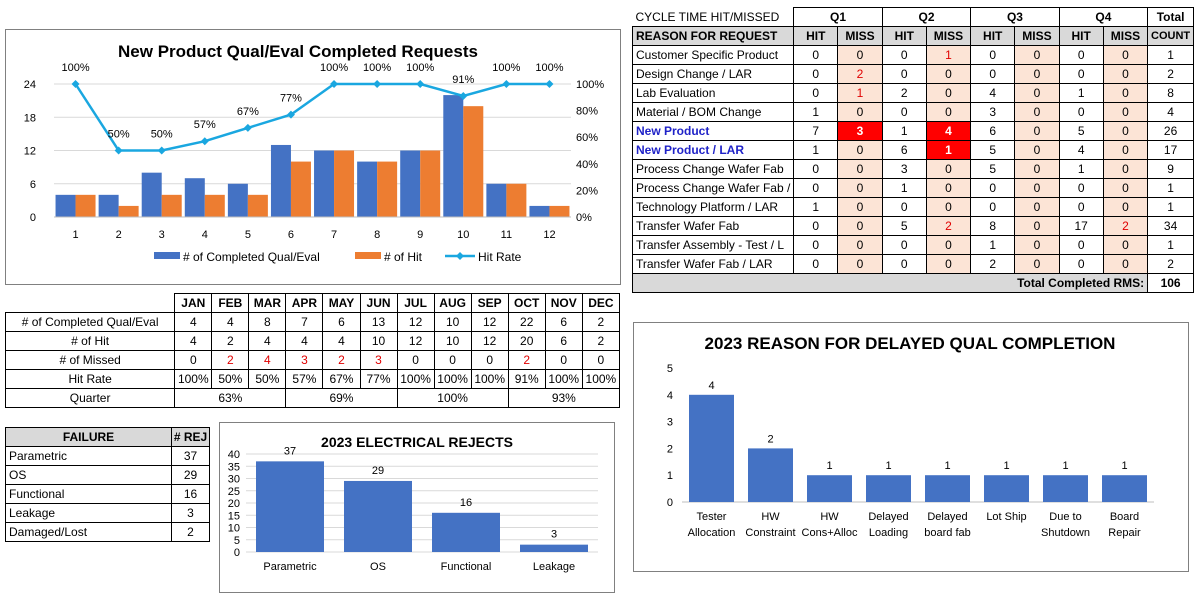 The width and height of the screenshot is (1195, 600). I want to click on cycle-cell: 3, so click(993, 112).